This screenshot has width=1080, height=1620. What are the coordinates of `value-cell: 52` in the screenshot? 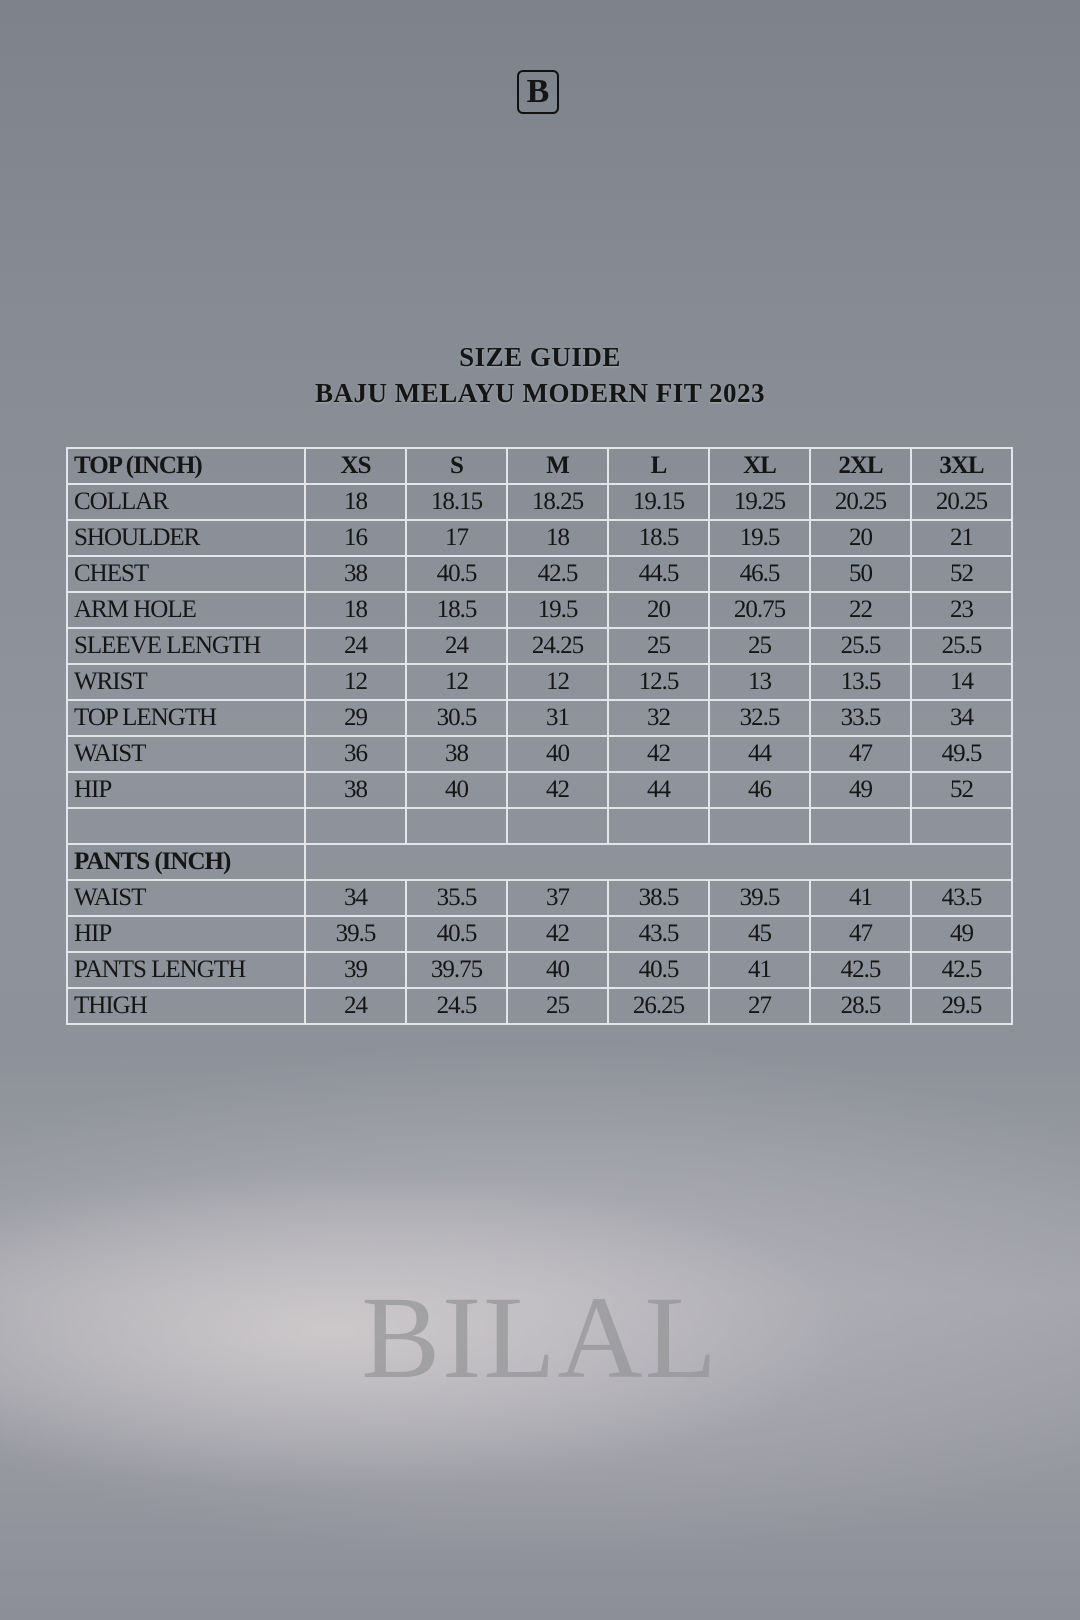 It's located at (961, 790).